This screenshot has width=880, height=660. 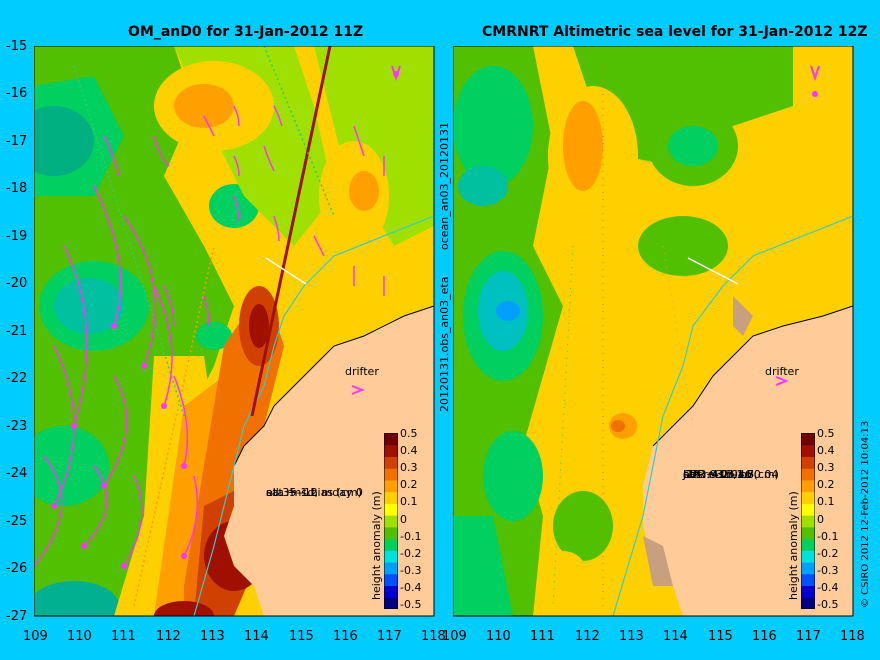 I want to click on right-legend-line: all 3.9 0.046, so click(x=717, y=474).